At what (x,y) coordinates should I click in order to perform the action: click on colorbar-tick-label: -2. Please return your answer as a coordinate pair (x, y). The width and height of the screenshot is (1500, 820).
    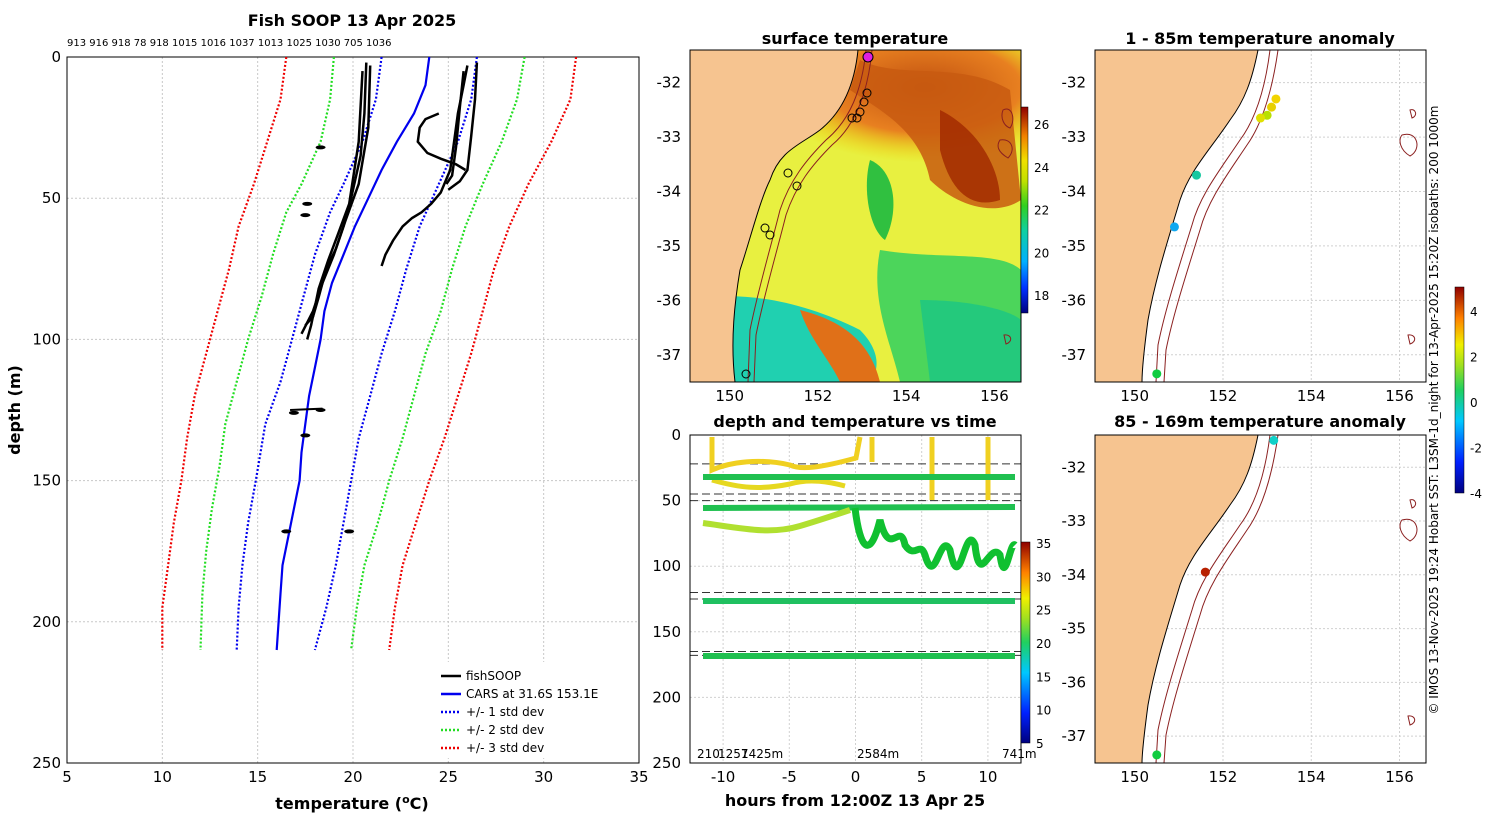
    Looking at the image, I should click on (1476, 449).